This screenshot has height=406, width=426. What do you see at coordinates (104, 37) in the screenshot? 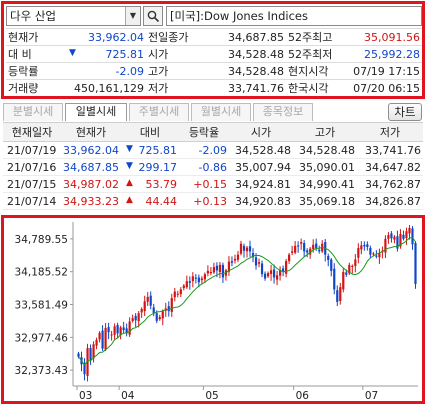
I see `current-price: 33,962.04` at bounding box center [104, 37].